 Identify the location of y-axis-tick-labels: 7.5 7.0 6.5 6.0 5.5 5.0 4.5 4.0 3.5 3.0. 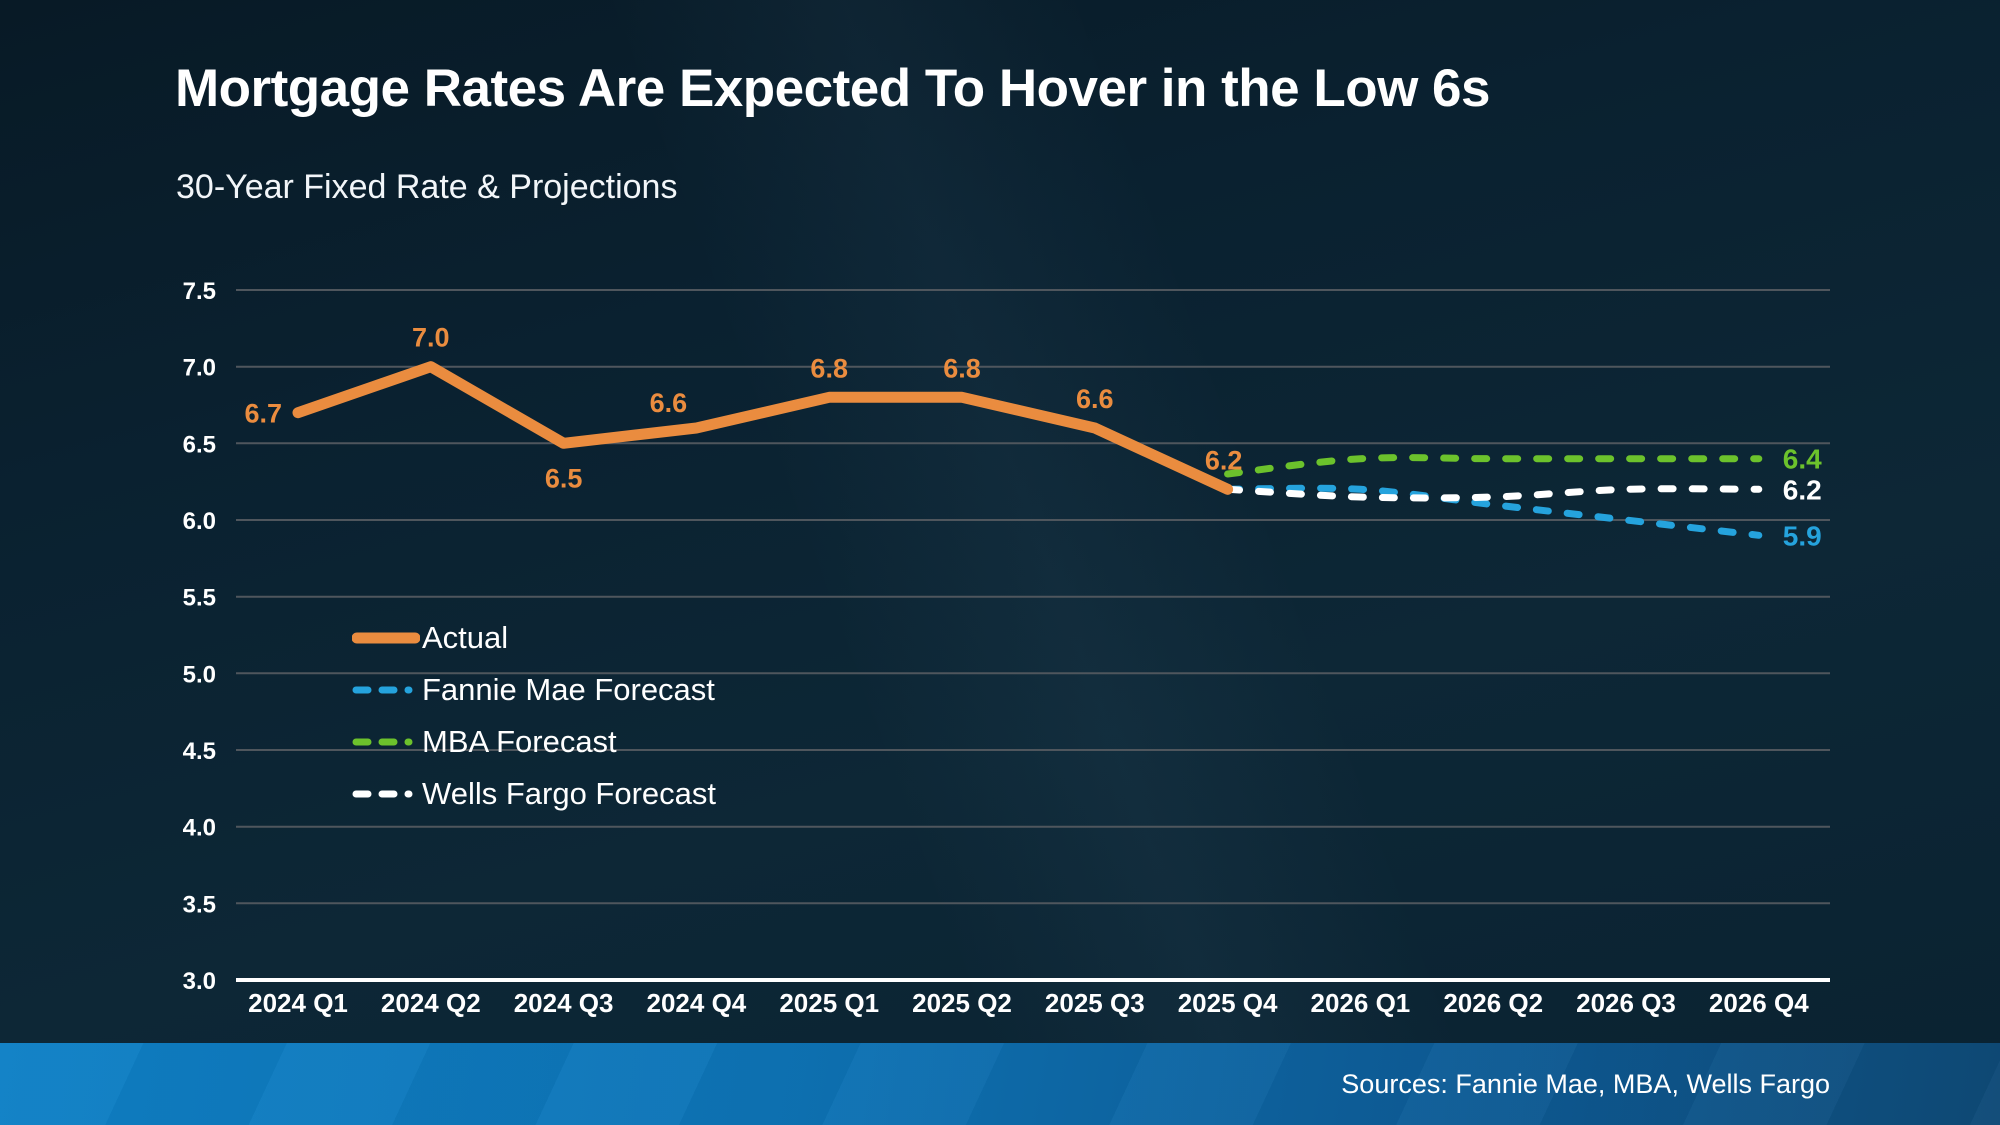
(199, 636).